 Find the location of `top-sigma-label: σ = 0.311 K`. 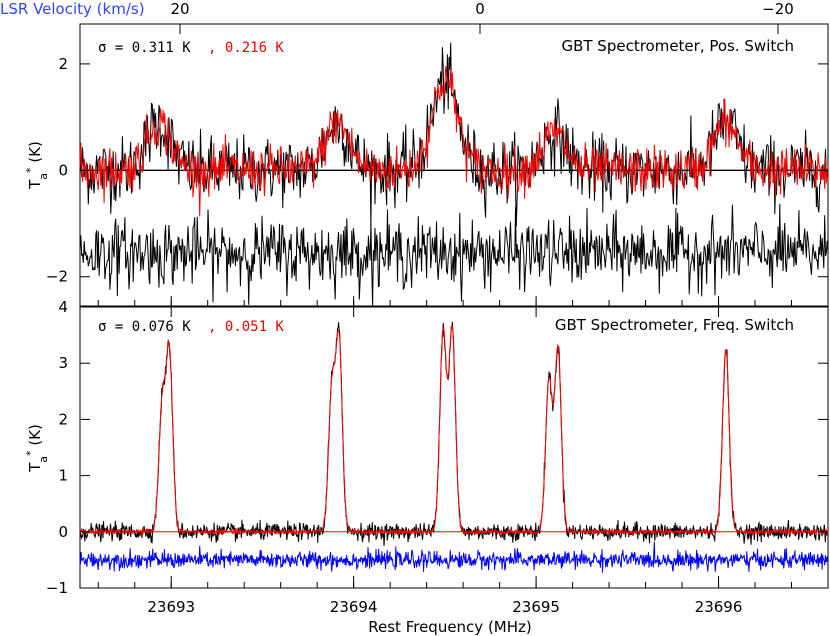

top-sigma-label: σ = 0.311 K is located at coordinates (144, 48).